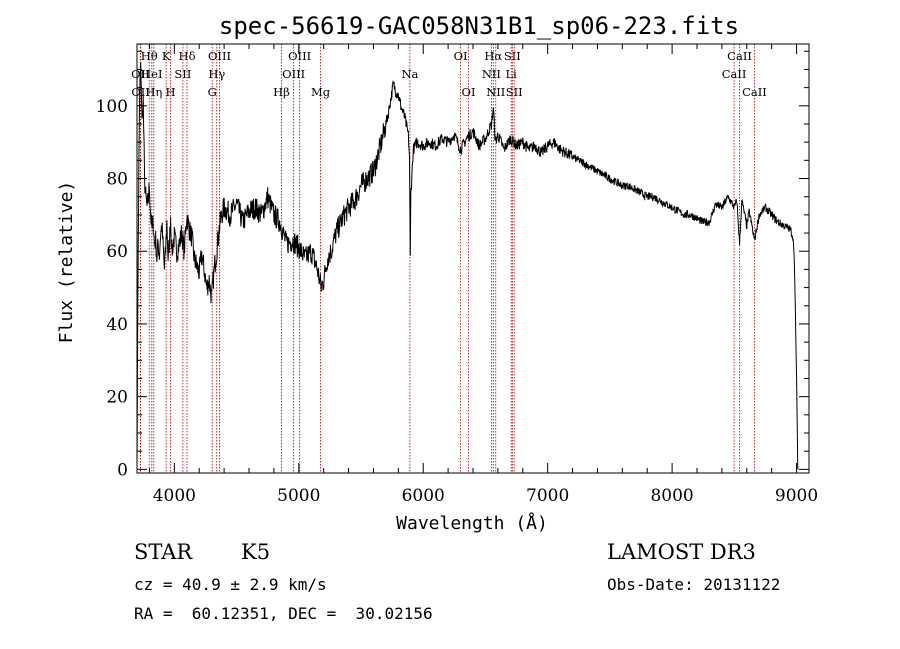  Describe the element at coordinates (298, 496) in the screenshot. I see `x-tick-label: 5000` at that location.